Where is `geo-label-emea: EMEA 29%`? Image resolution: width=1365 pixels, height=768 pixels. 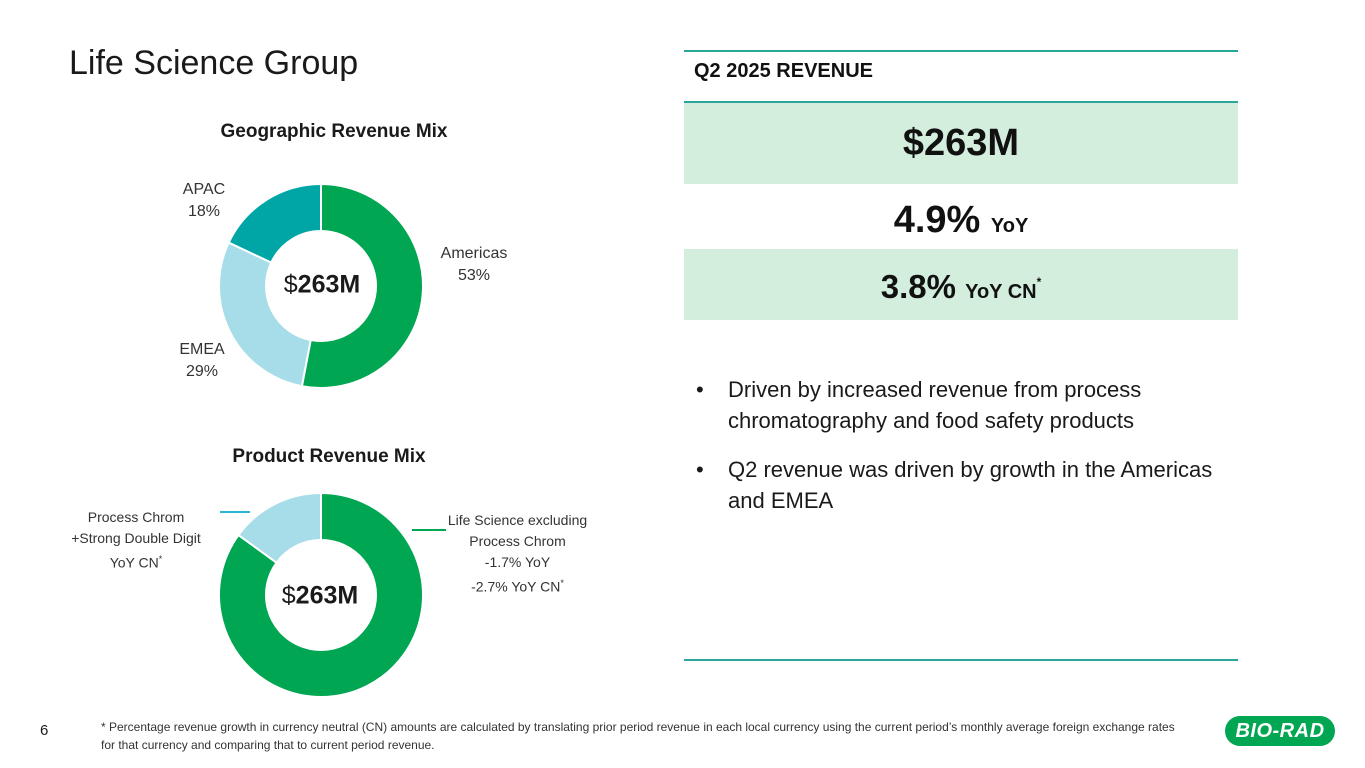 geo-label-emea: EMEA 29% is located at coordinates (202, 360).